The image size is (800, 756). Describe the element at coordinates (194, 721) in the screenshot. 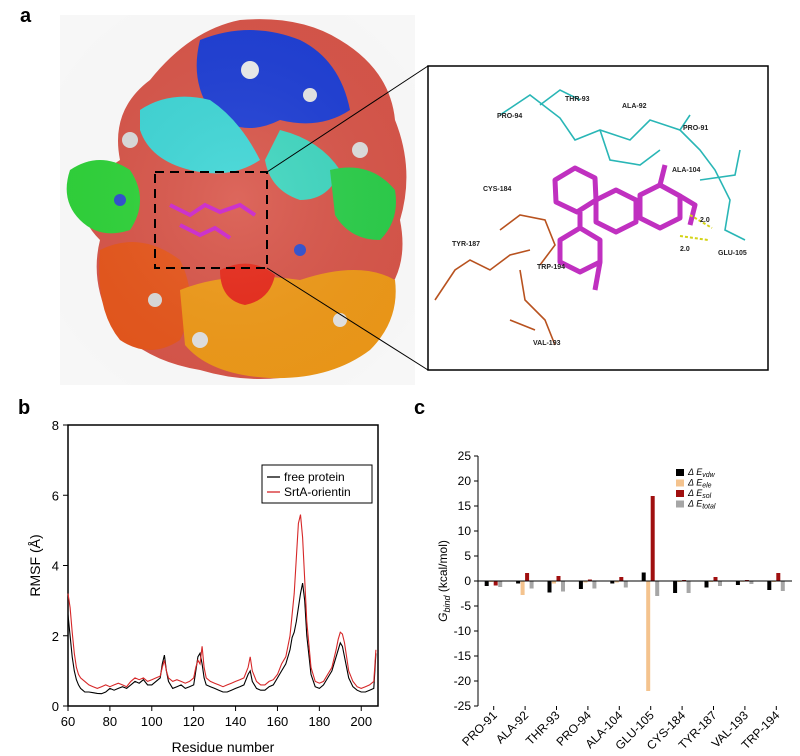

I see `rmsf-x-tick-label: 120` at that location.